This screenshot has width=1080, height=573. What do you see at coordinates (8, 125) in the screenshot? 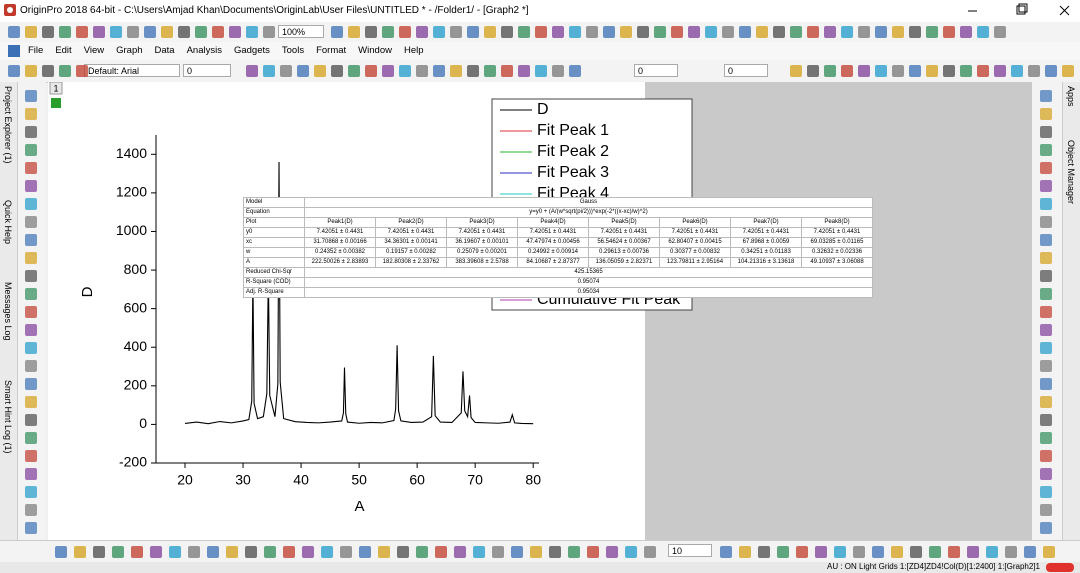
I see `side-tab: Project Explorer (1)` at bounding box center [8, 125].